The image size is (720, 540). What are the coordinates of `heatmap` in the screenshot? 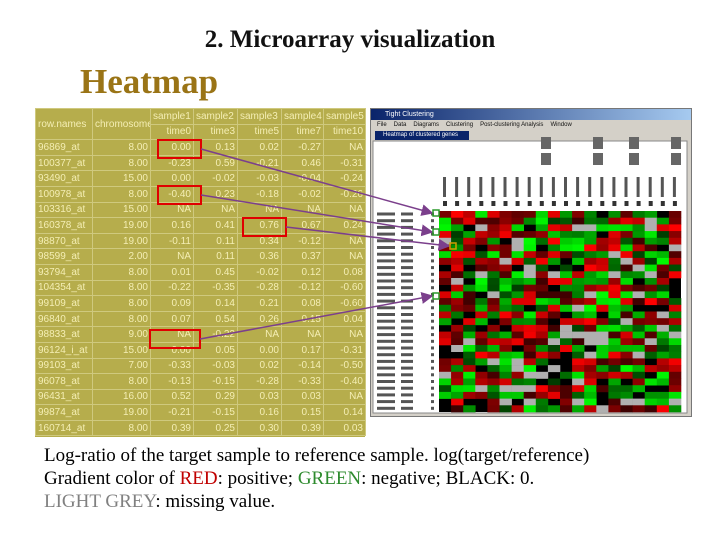 It's located at (560, 312).